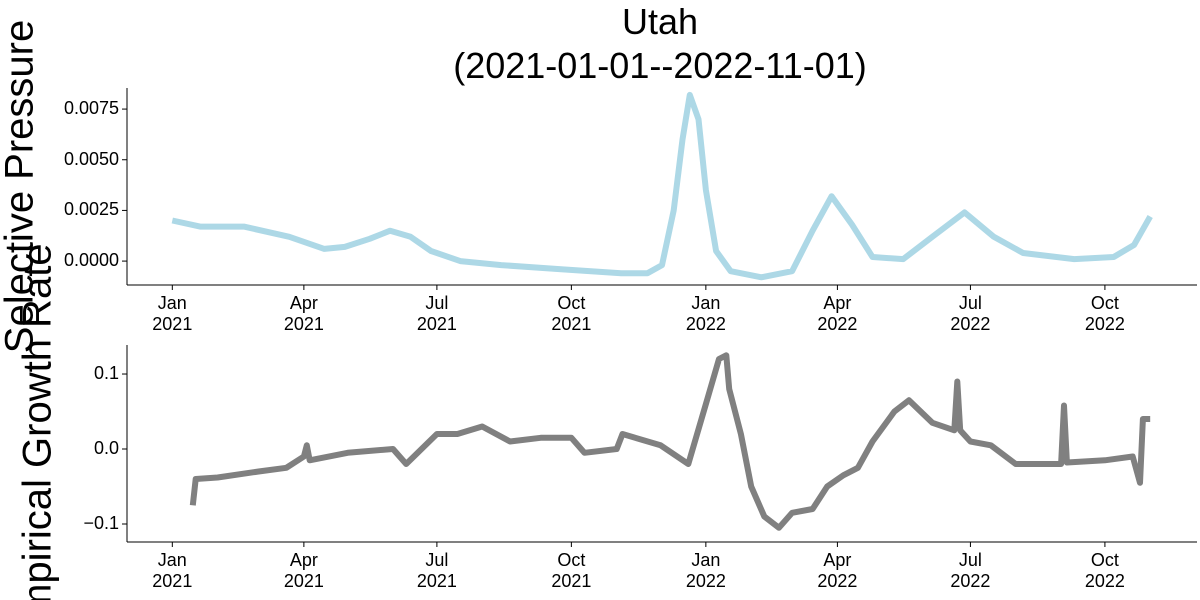 The image size is (1200, 600). I want to click on y-tick-label: 0.0050, so click(91, 158).